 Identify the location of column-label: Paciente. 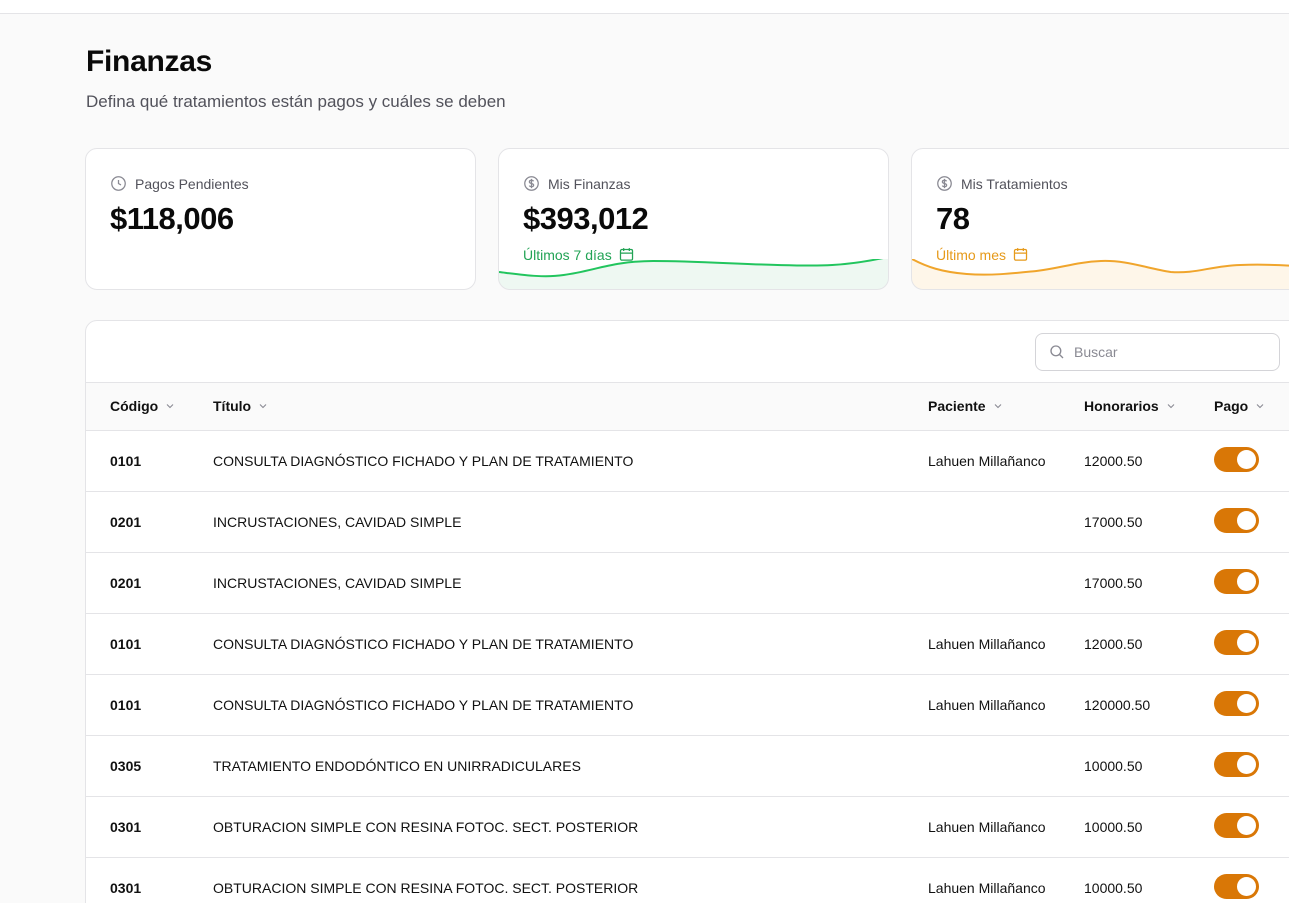
(957, 406).